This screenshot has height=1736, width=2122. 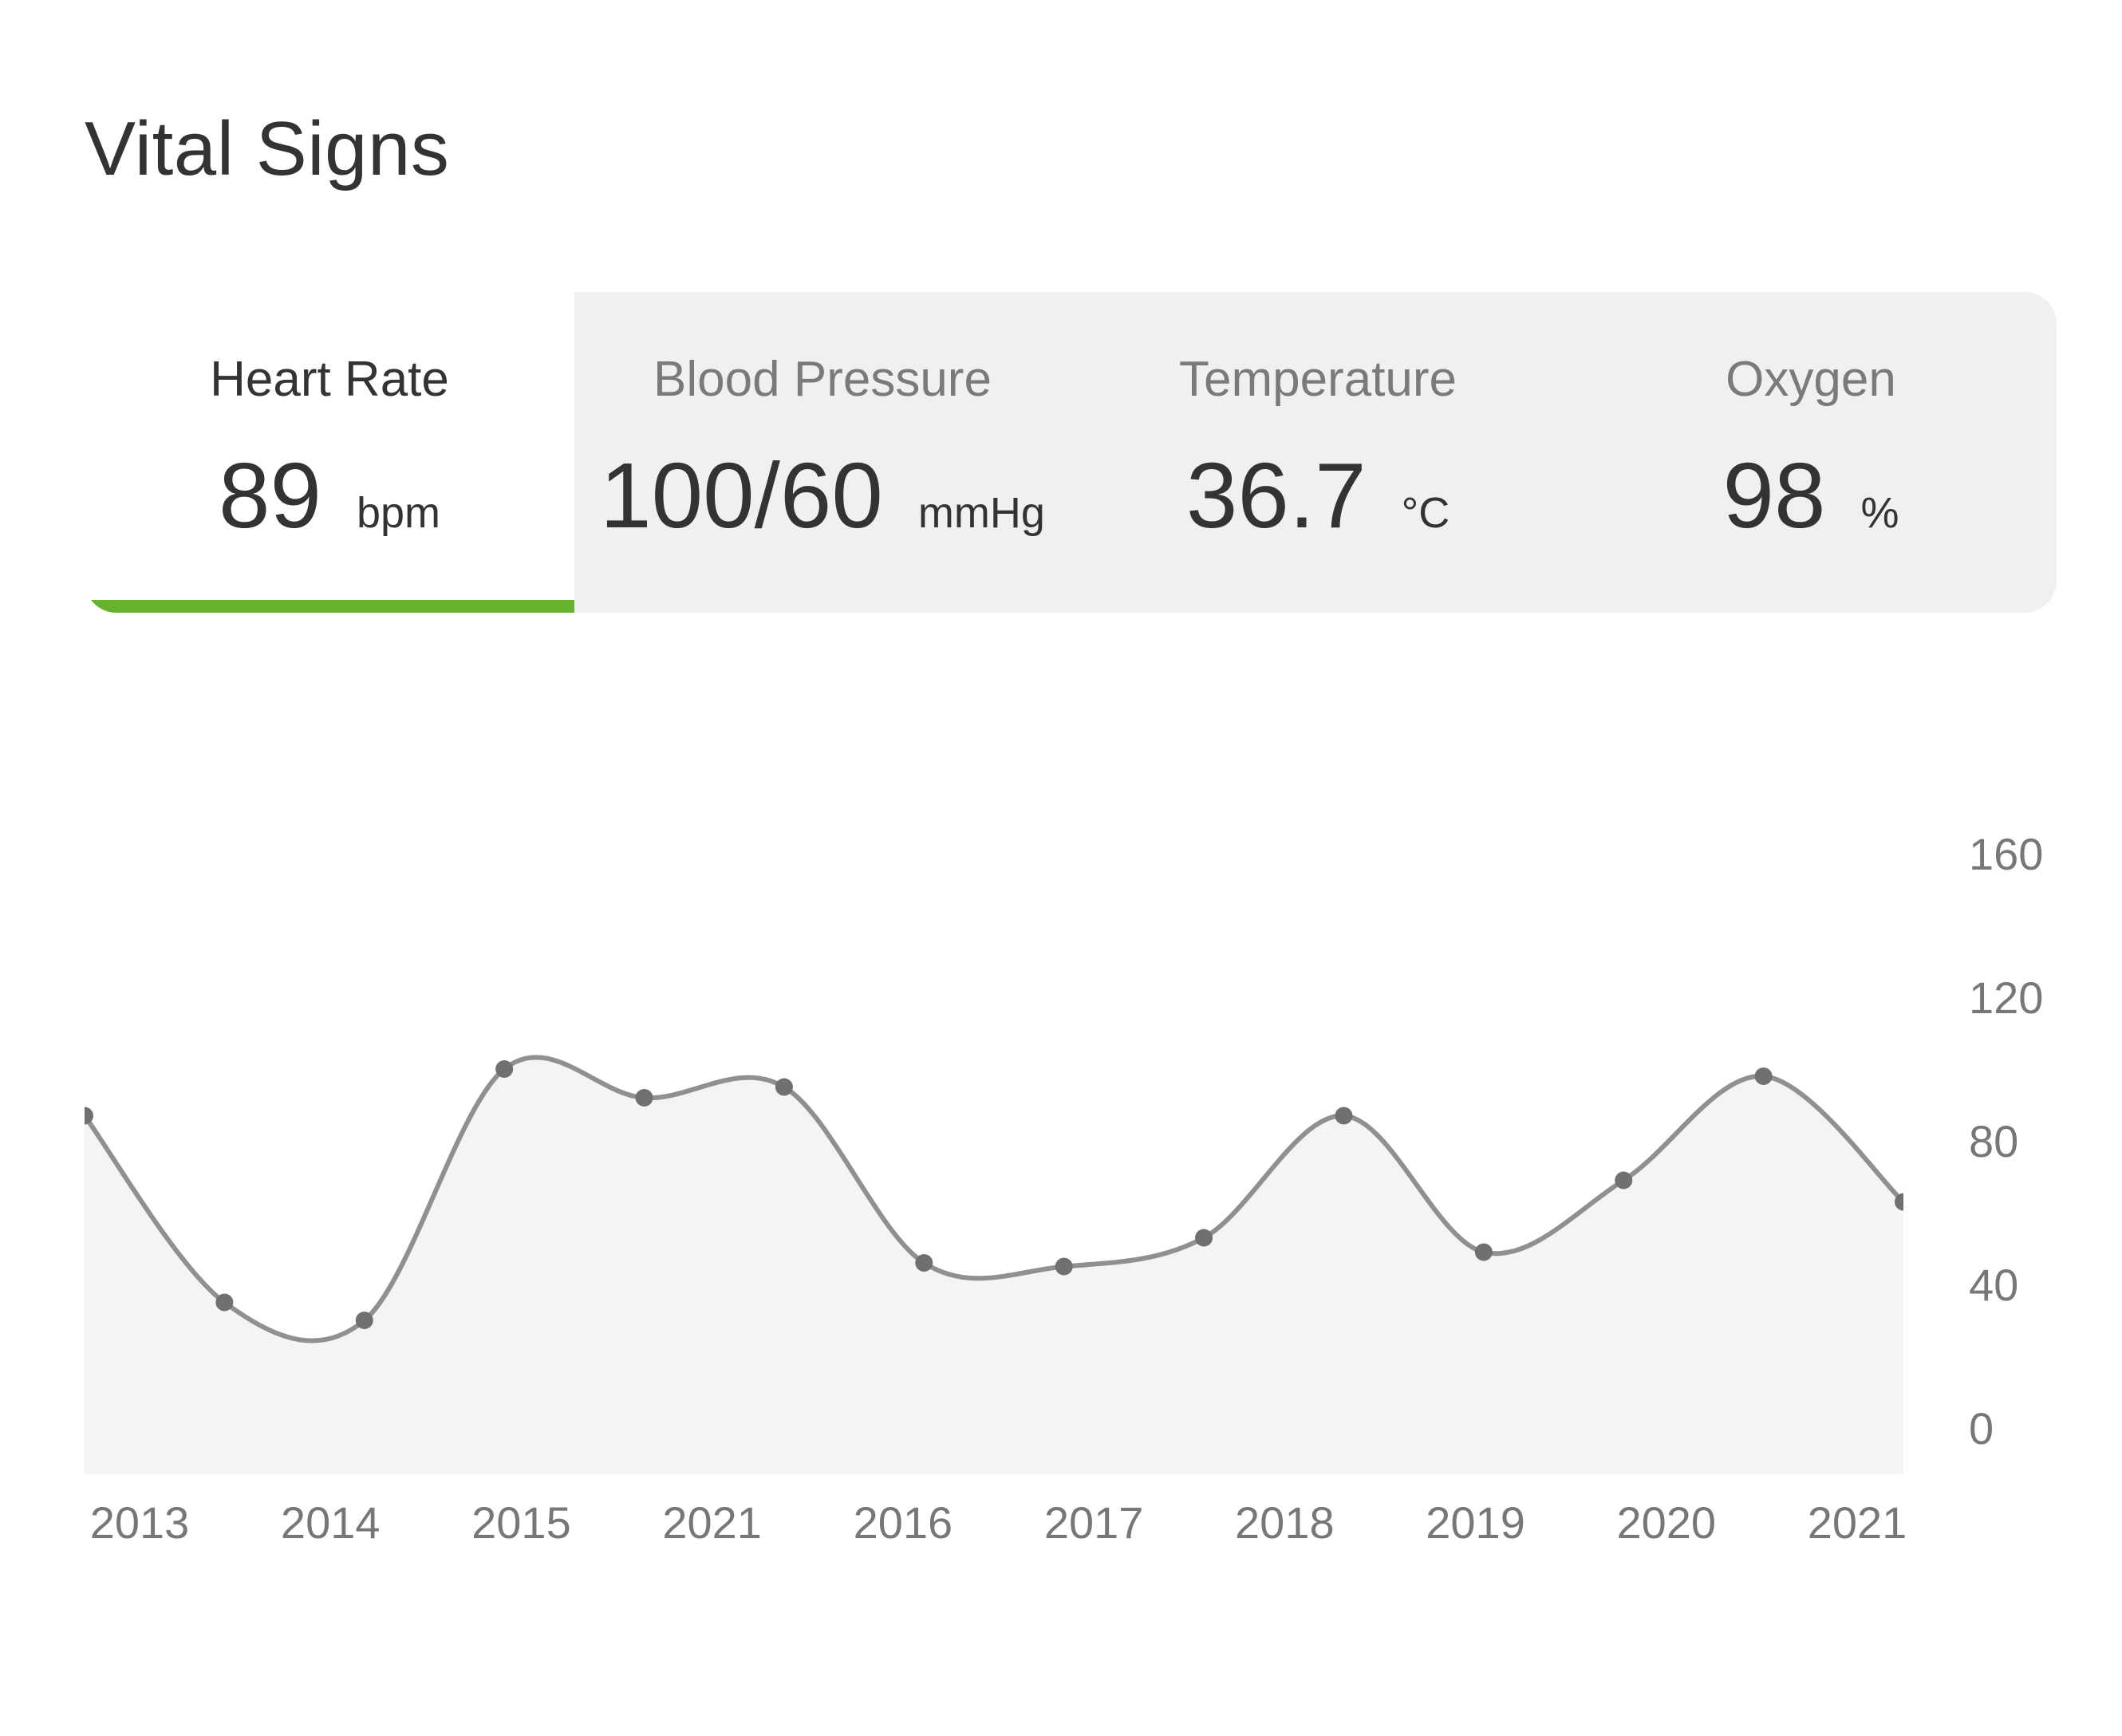 I want to click on y-tick-label-4: 160, so click(x=2006, y=854).